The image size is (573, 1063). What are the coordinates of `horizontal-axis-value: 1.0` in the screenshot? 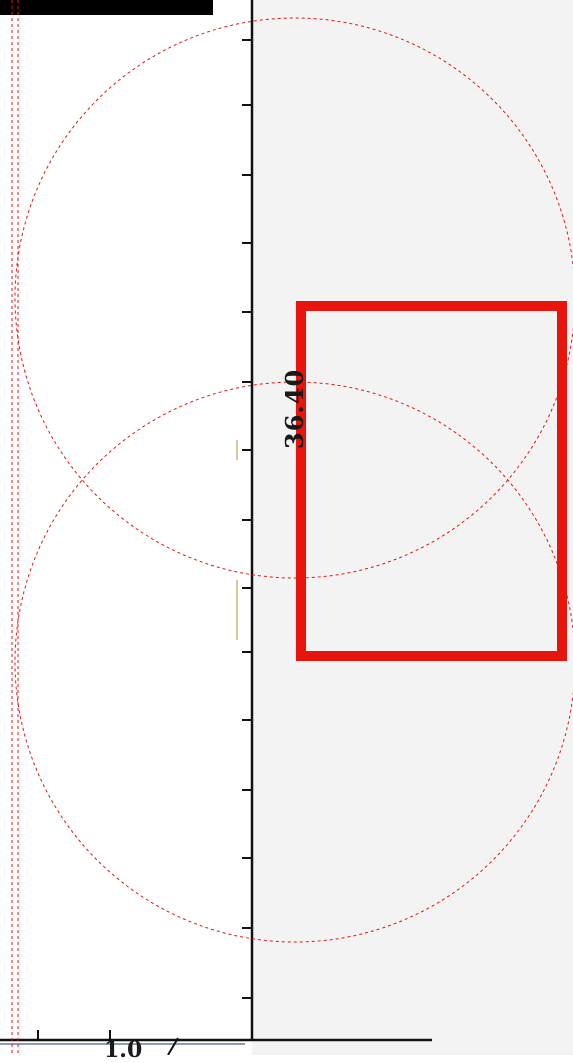 It's located at (123, 1050).